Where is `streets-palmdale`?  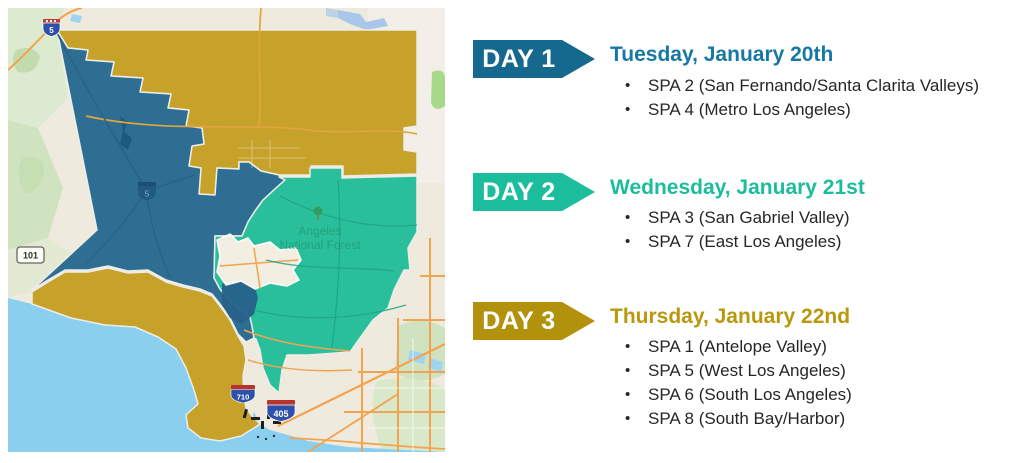 streets-palmdale is located at coordinates (272, 154).